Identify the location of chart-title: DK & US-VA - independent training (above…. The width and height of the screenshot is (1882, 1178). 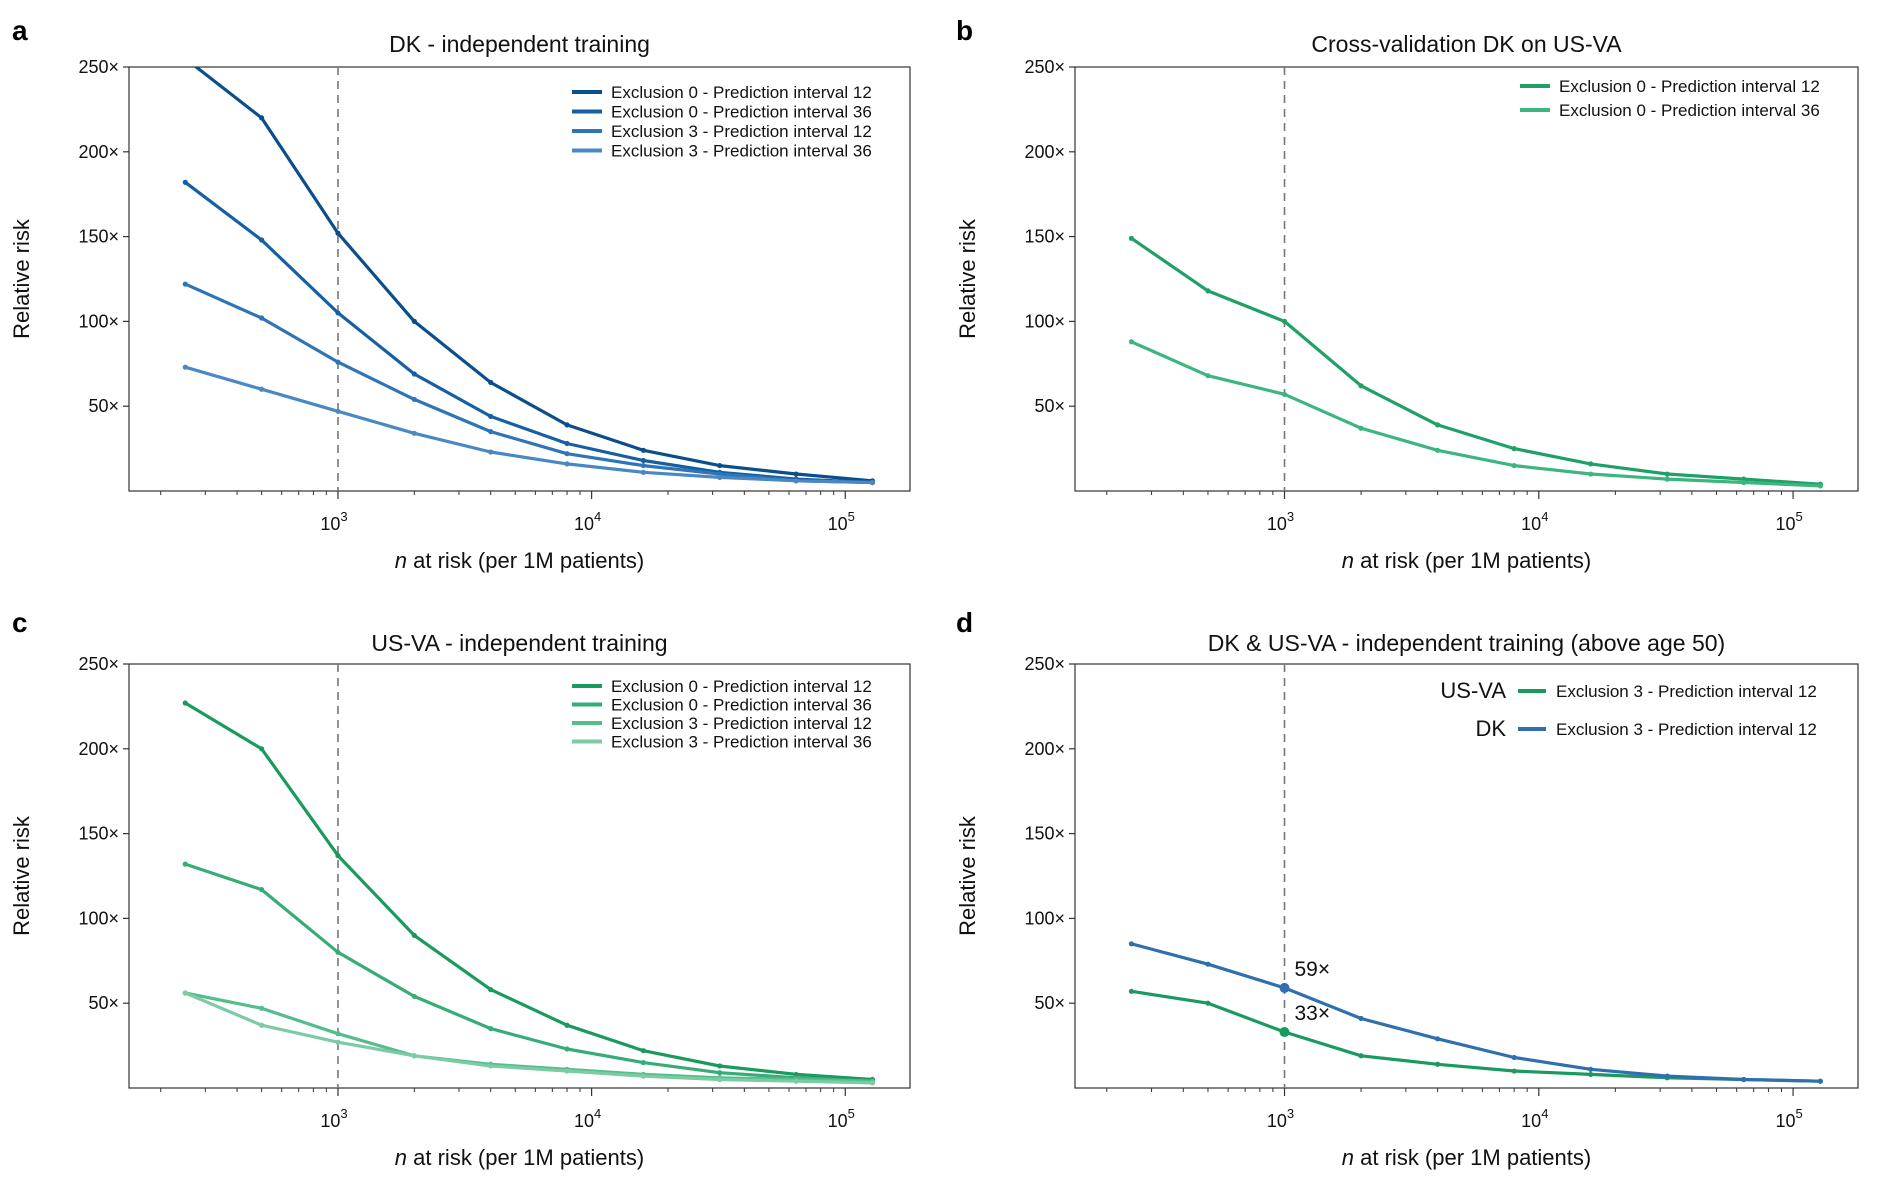
(1466, 643).